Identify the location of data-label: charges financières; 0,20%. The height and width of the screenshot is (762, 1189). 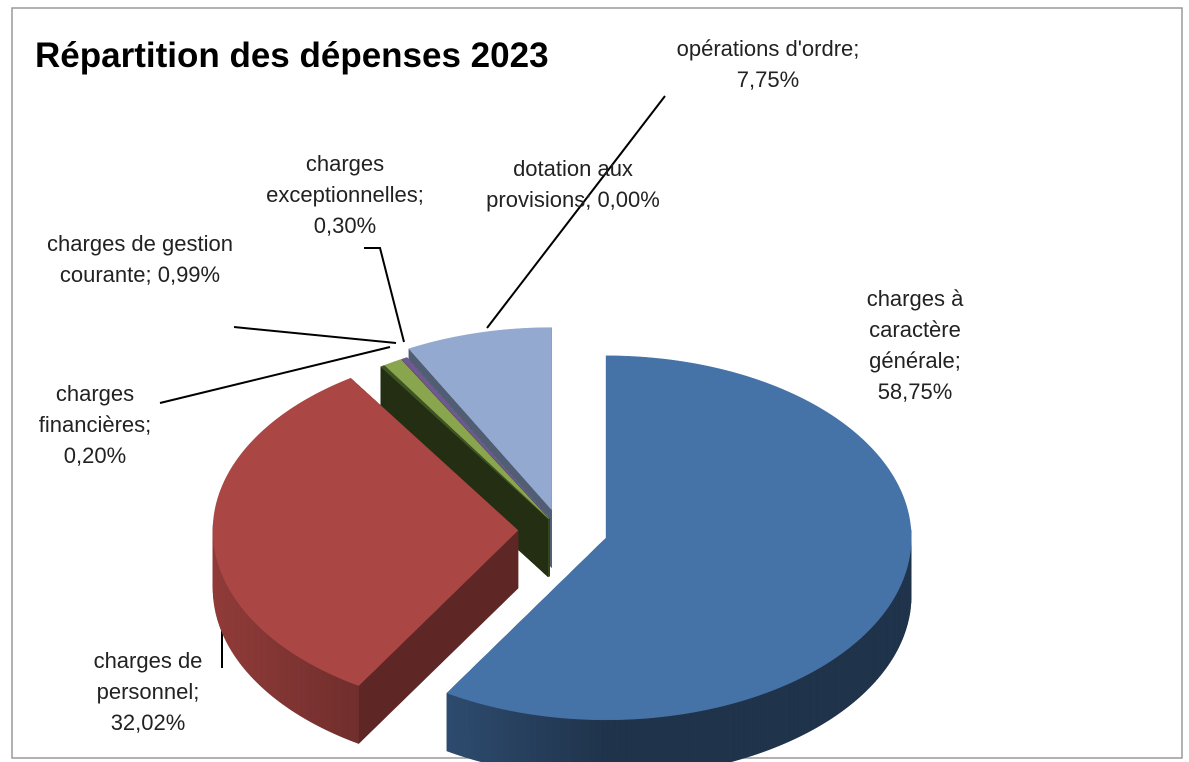
(95, 424).